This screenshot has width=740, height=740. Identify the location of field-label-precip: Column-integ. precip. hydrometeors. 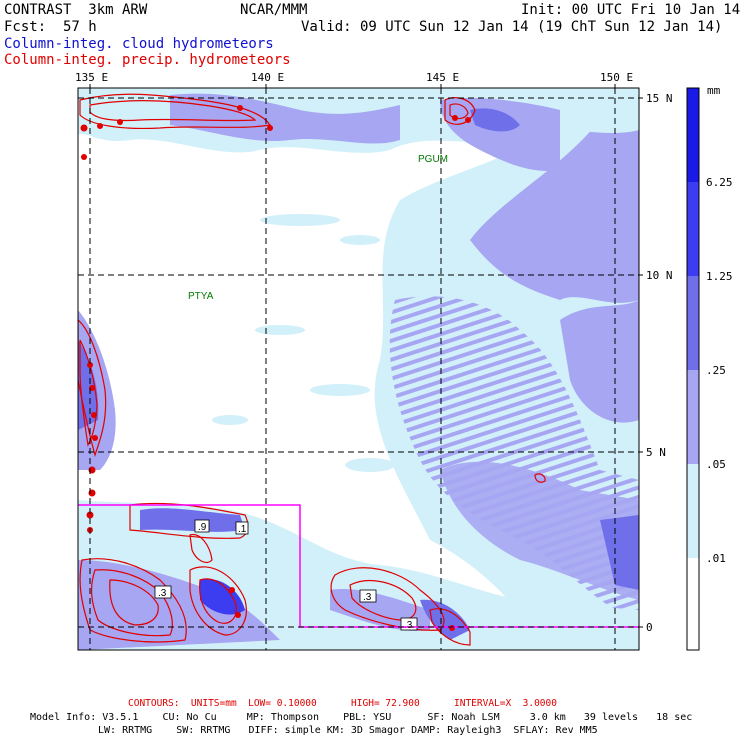
(147, 60).